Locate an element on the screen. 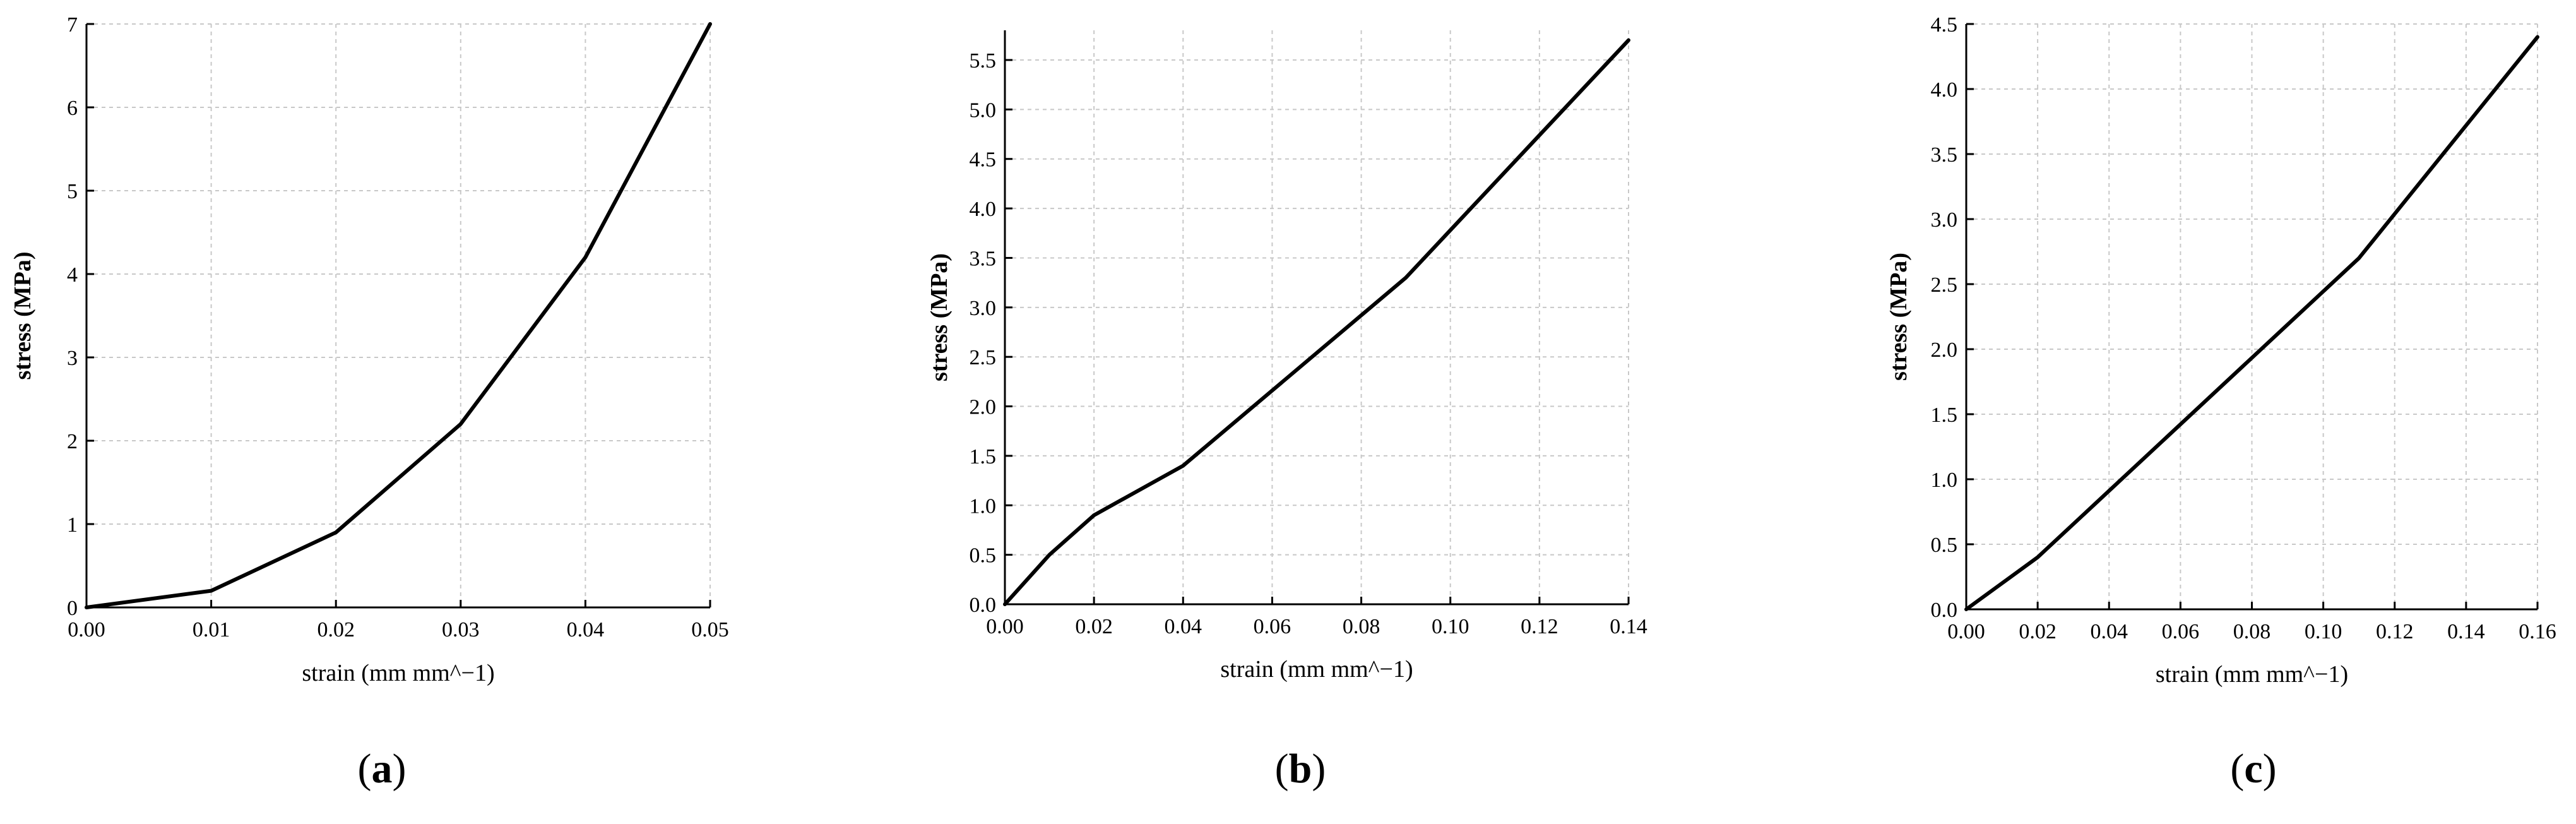 This screenshot has width=2576, height=824. chart-c-y-tick-label: 4.0 is located at coordinates (1945, 90).